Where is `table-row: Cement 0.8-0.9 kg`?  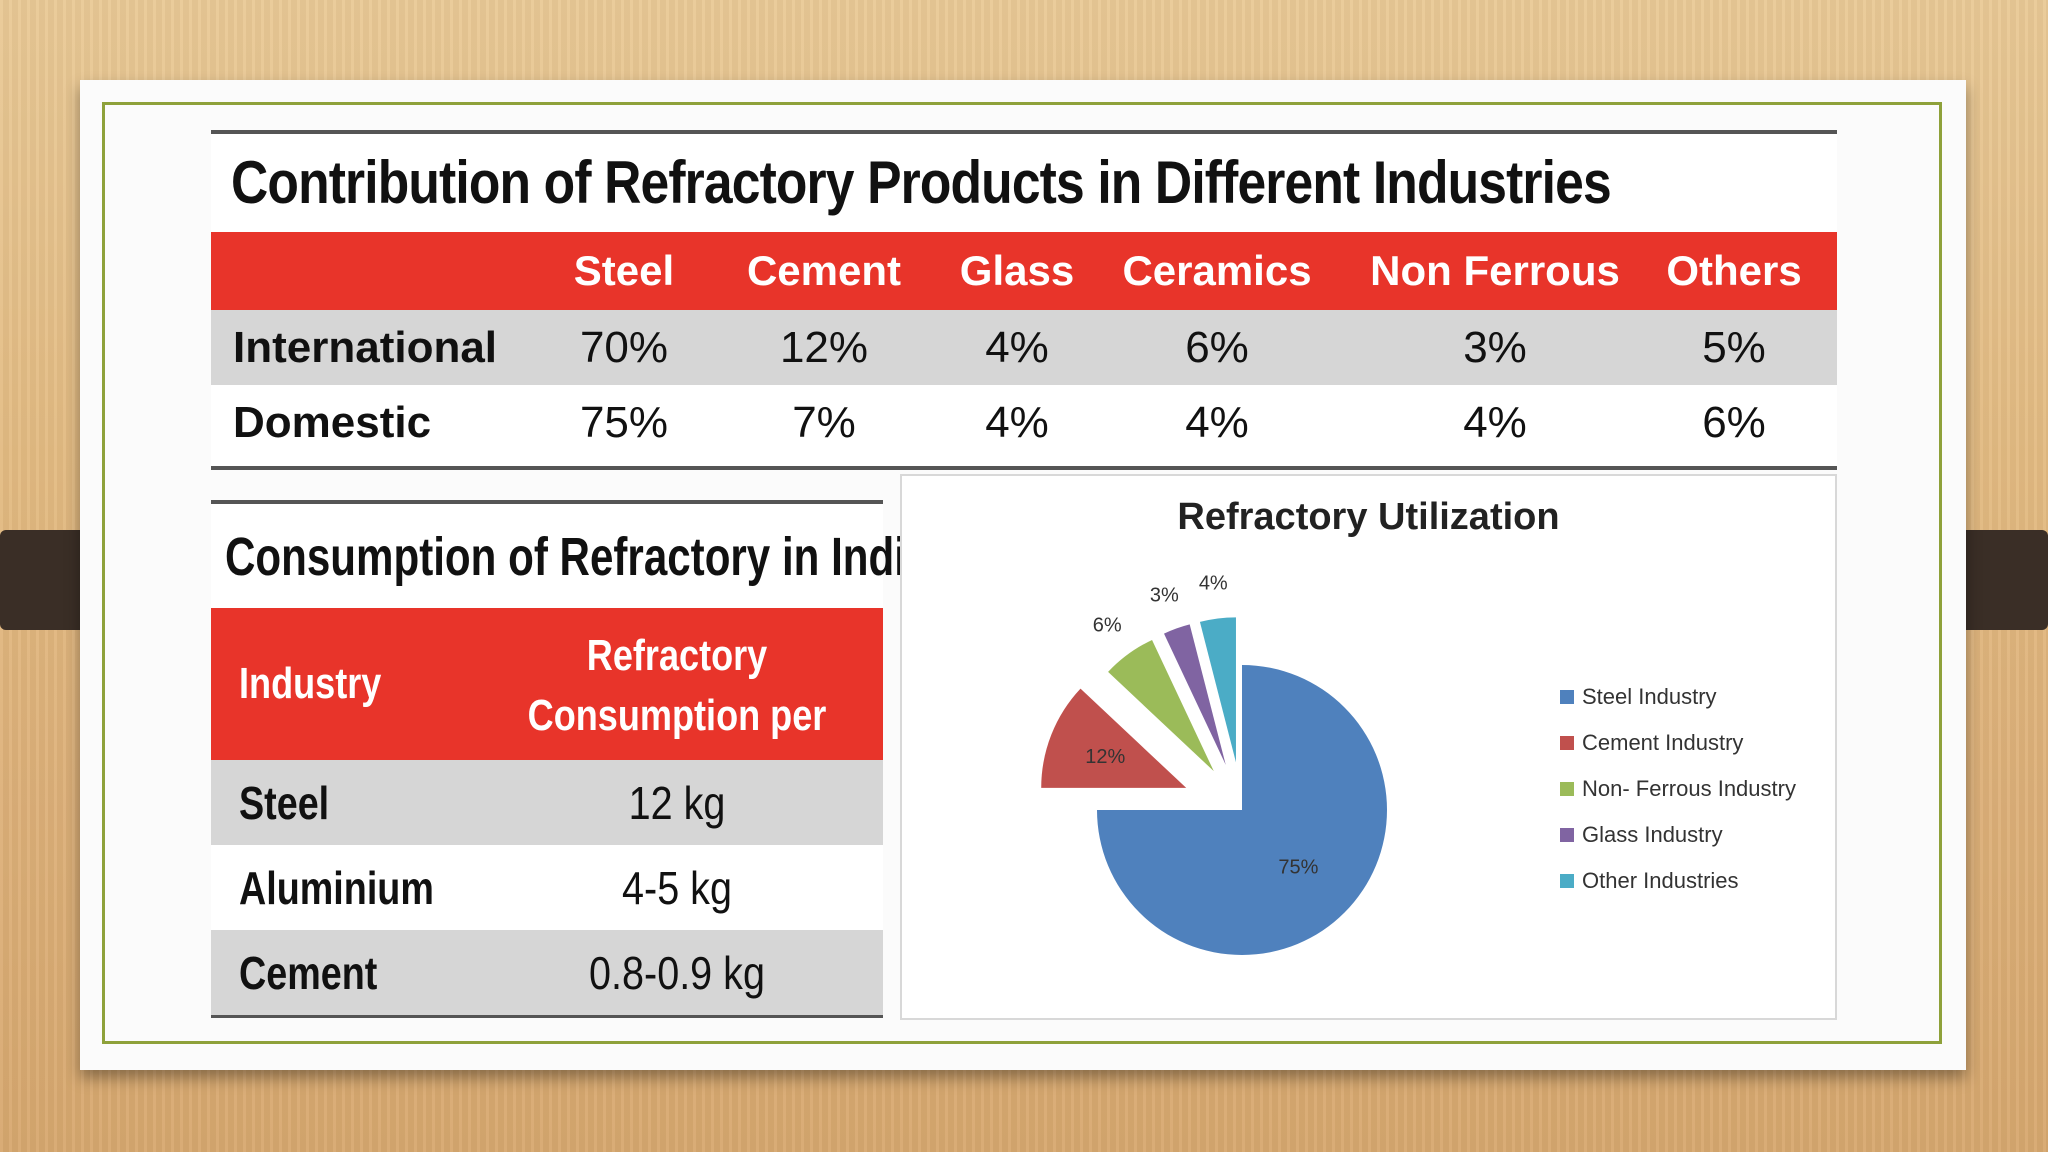 table-row: Cement 0.8-0.9 kg is located at coordinates (547, 972).